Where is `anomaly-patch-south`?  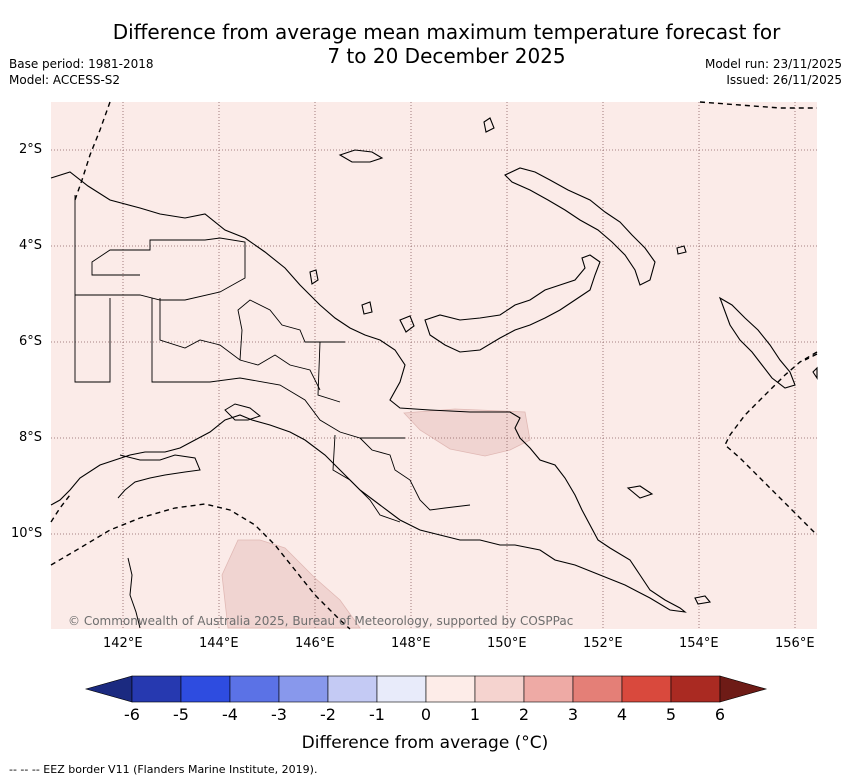
anomaly-patch-south is located at coordinates (291, 584).